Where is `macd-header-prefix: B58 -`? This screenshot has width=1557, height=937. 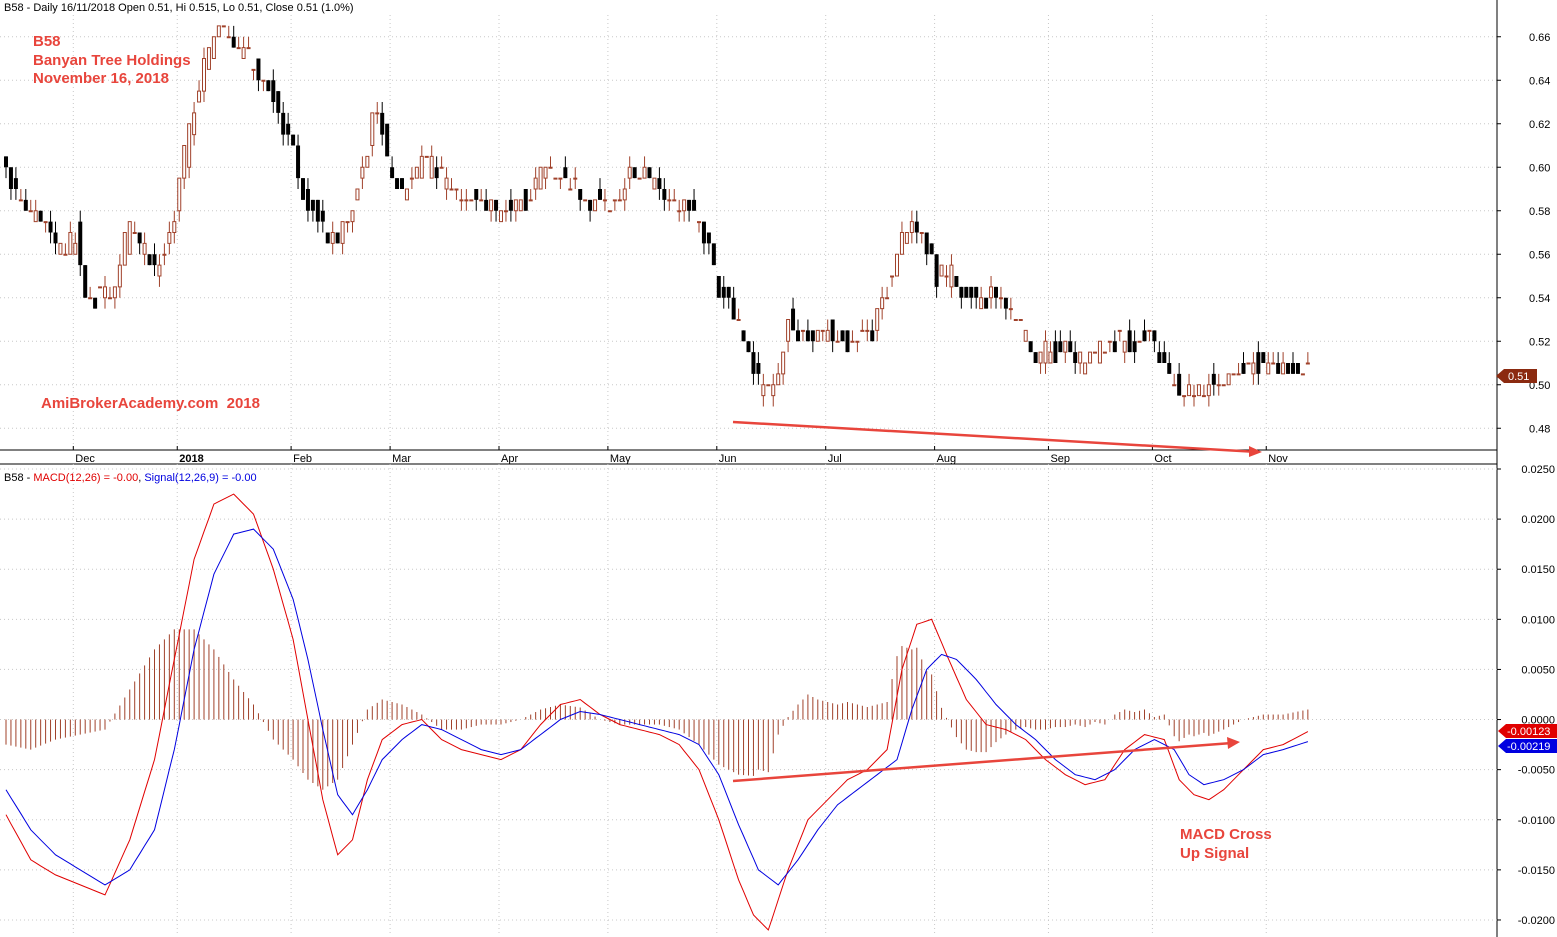 macd-header-prefix: B58 - is located at coordinates (18, 478).